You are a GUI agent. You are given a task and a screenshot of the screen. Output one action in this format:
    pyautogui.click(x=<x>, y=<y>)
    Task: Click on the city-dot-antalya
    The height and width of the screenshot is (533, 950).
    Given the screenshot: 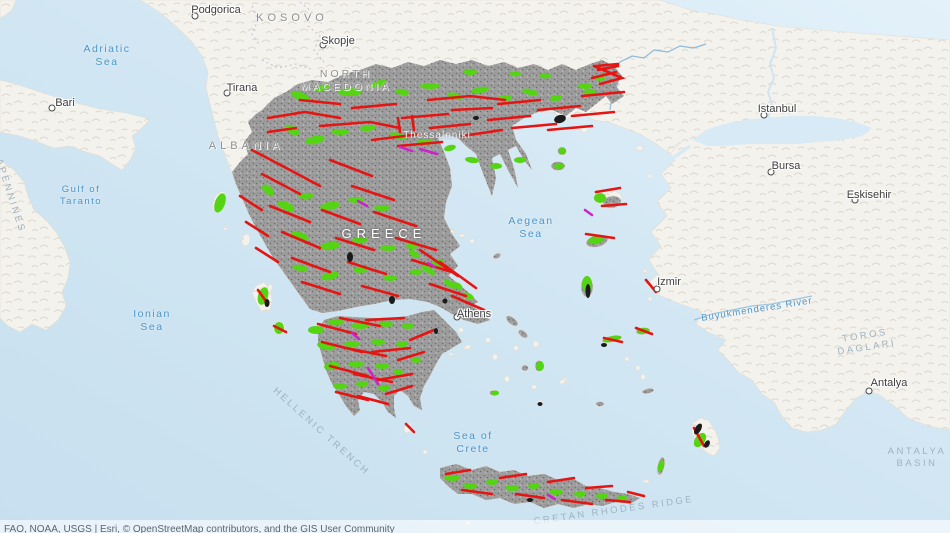 What is the action you would take?
    pyautogui.click(x=869, y=391)
    